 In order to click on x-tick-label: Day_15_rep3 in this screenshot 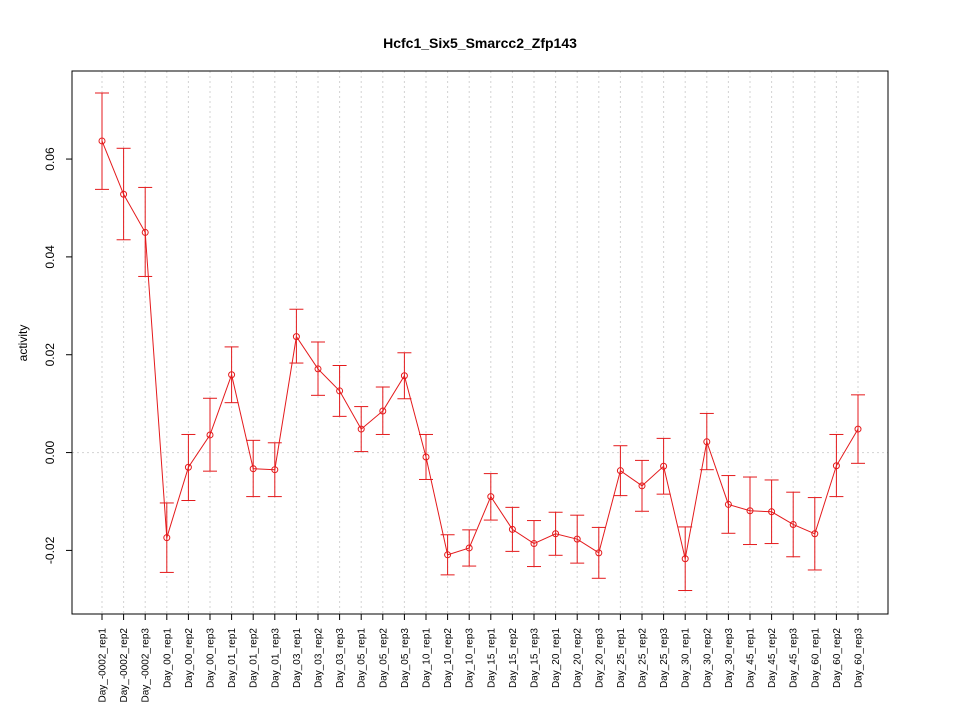, I will do `click(535, 658)`.